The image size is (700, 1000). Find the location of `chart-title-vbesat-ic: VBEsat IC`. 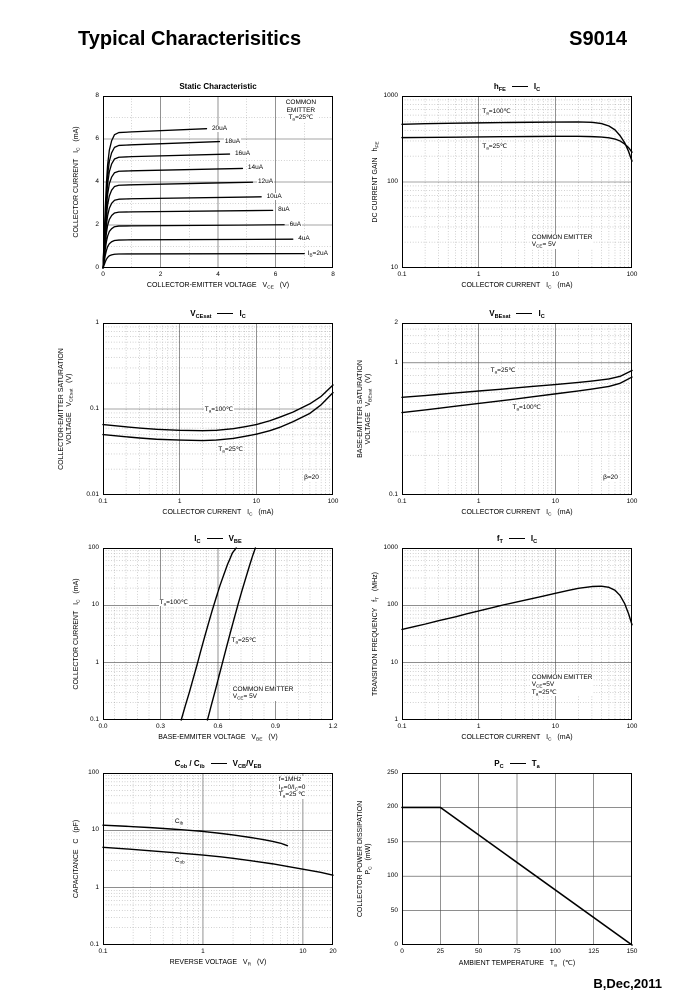

chart-title-vbesat-ic: VBEsat IC is located at coordinates (517, 314).